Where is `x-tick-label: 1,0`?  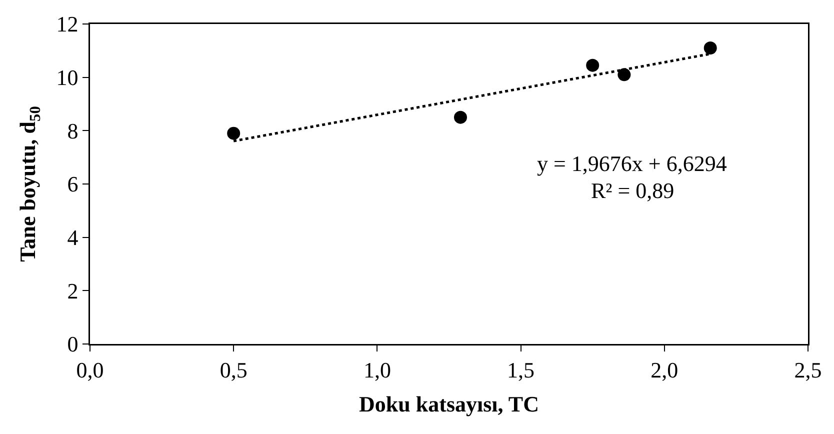
x-tick-label: 1,0 is located at coordinates (377, 370).